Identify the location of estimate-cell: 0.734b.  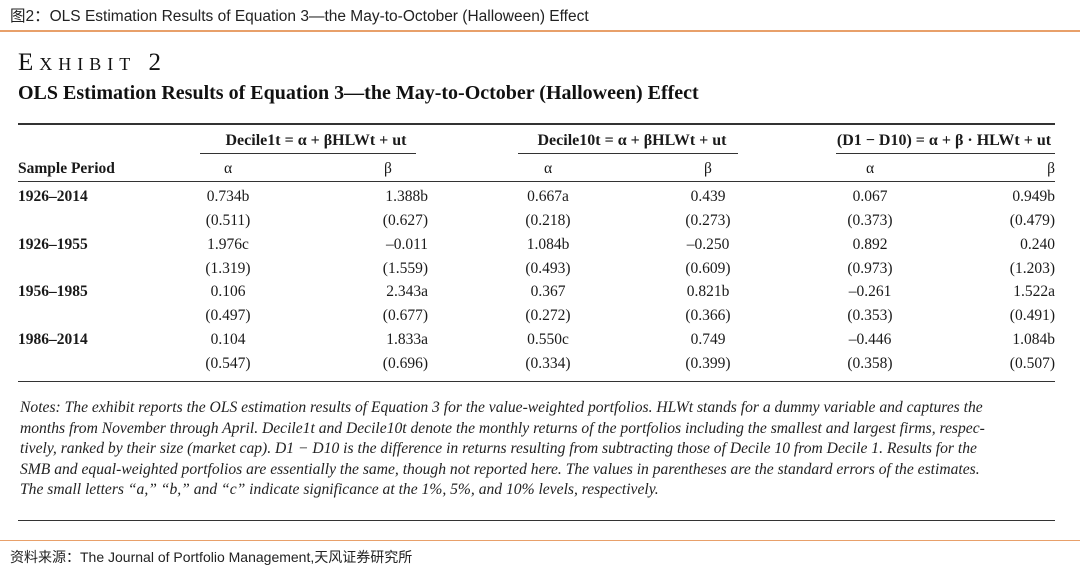
(228, 196).